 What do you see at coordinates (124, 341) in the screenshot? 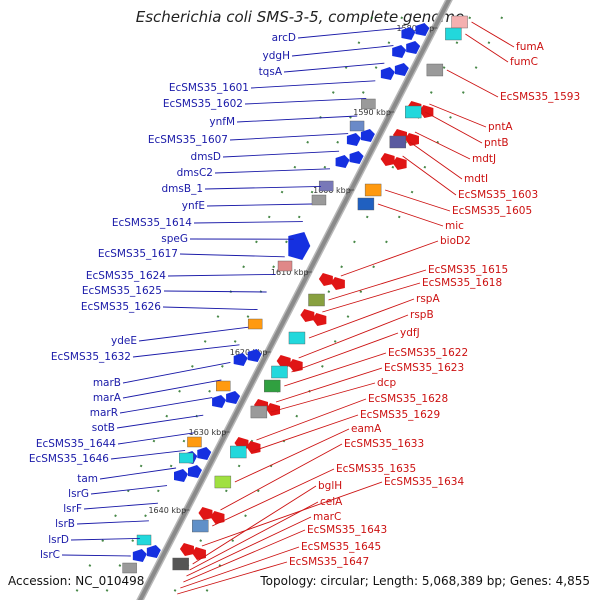
I see `forward-gene-label: ydeE` at bounding box center [124, 341].